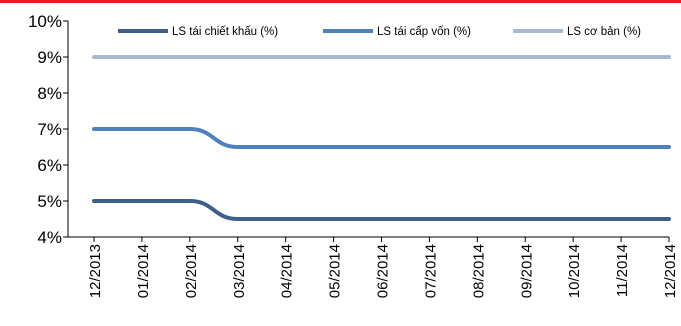 The height and width of the screenshot is (326, 681). Describe the element at coordinates (49, 201) in the screenshot. I see `y-tick-label: 5%` at that location.